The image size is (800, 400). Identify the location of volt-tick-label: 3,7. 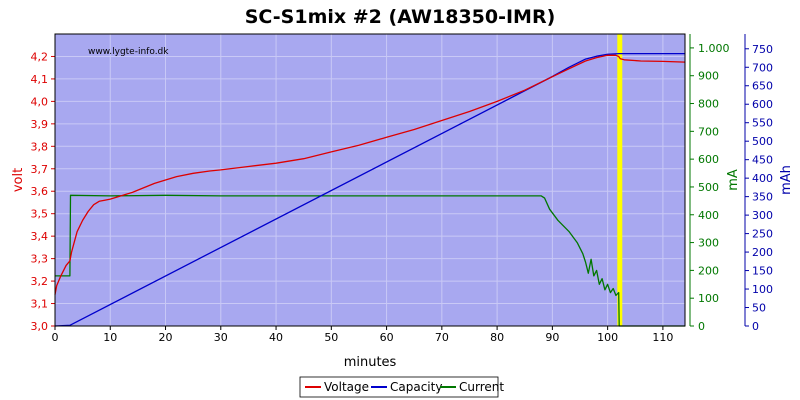
(40, 169).